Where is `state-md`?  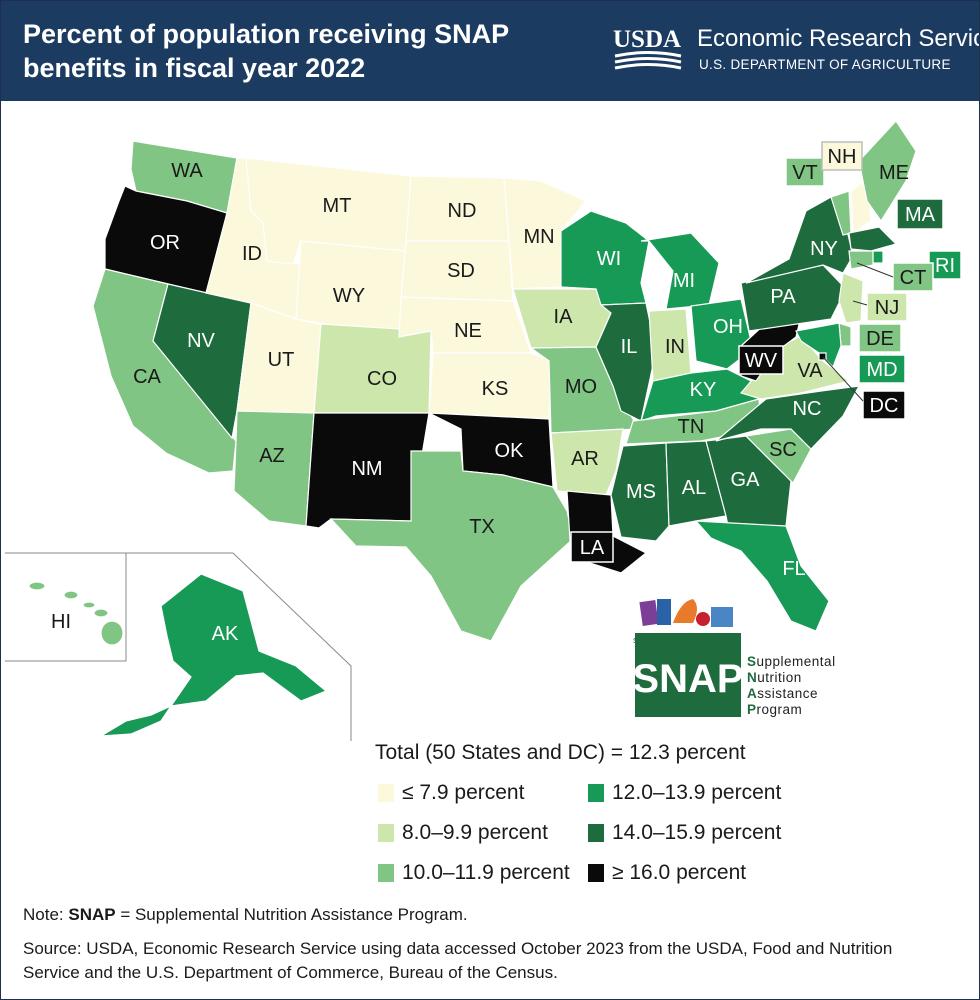
state-md is located at coordinates (818, 345).